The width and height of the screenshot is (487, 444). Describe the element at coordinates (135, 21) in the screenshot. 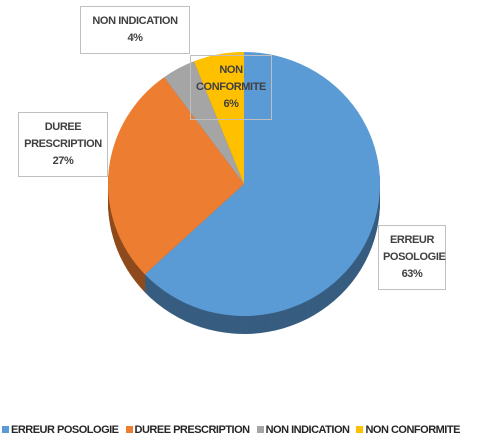

I see `data-label-category: NON INDICATION` at that location.